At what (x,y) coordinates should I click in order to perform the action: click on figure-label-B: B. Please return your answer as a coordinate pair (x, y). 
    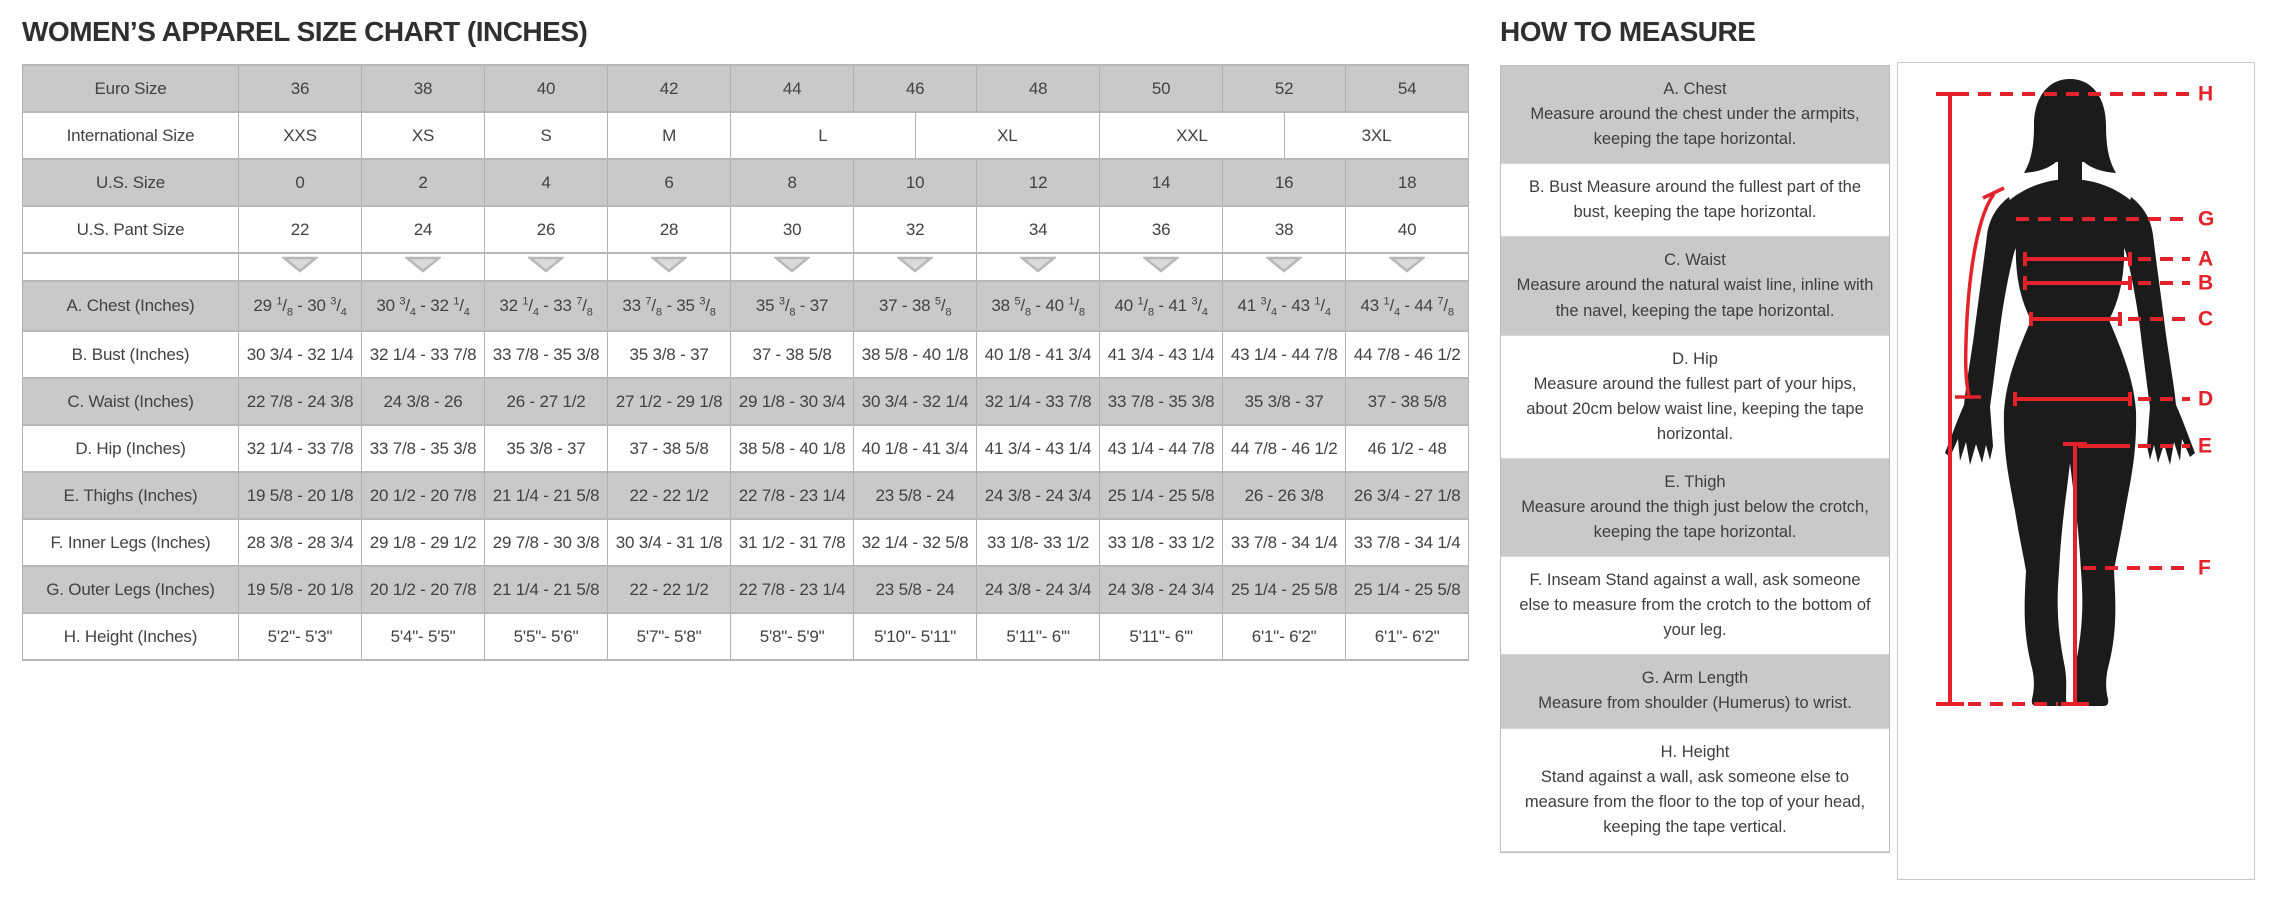
    Looking at the image, I should click on (2205, 283).